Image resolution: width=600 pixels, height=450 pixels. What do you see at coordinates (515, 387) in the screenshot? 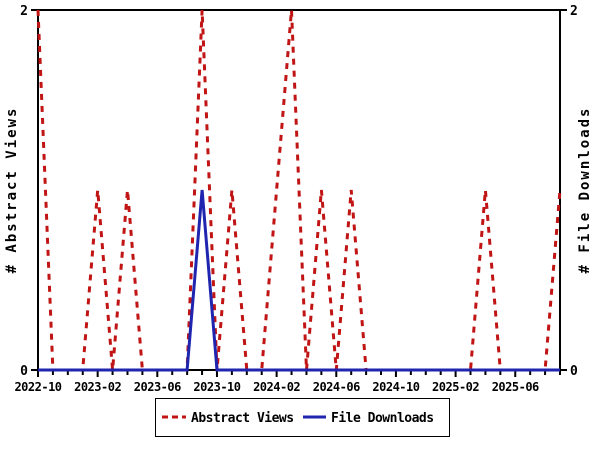
I see `x-axis-tick-label: 2025-06` at bounding box center [515, 387].